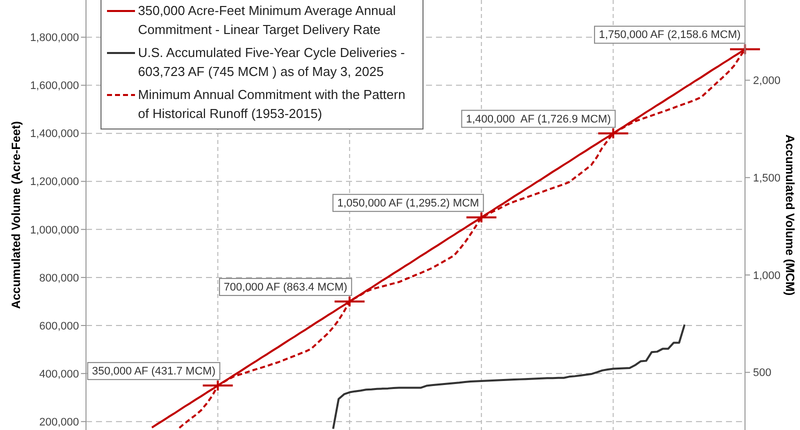 This screenshot has height=430, width=800. What do you see at coordinates (509, 377) in the screenshot?
I see `line-series` at bounding box center [509, 377].